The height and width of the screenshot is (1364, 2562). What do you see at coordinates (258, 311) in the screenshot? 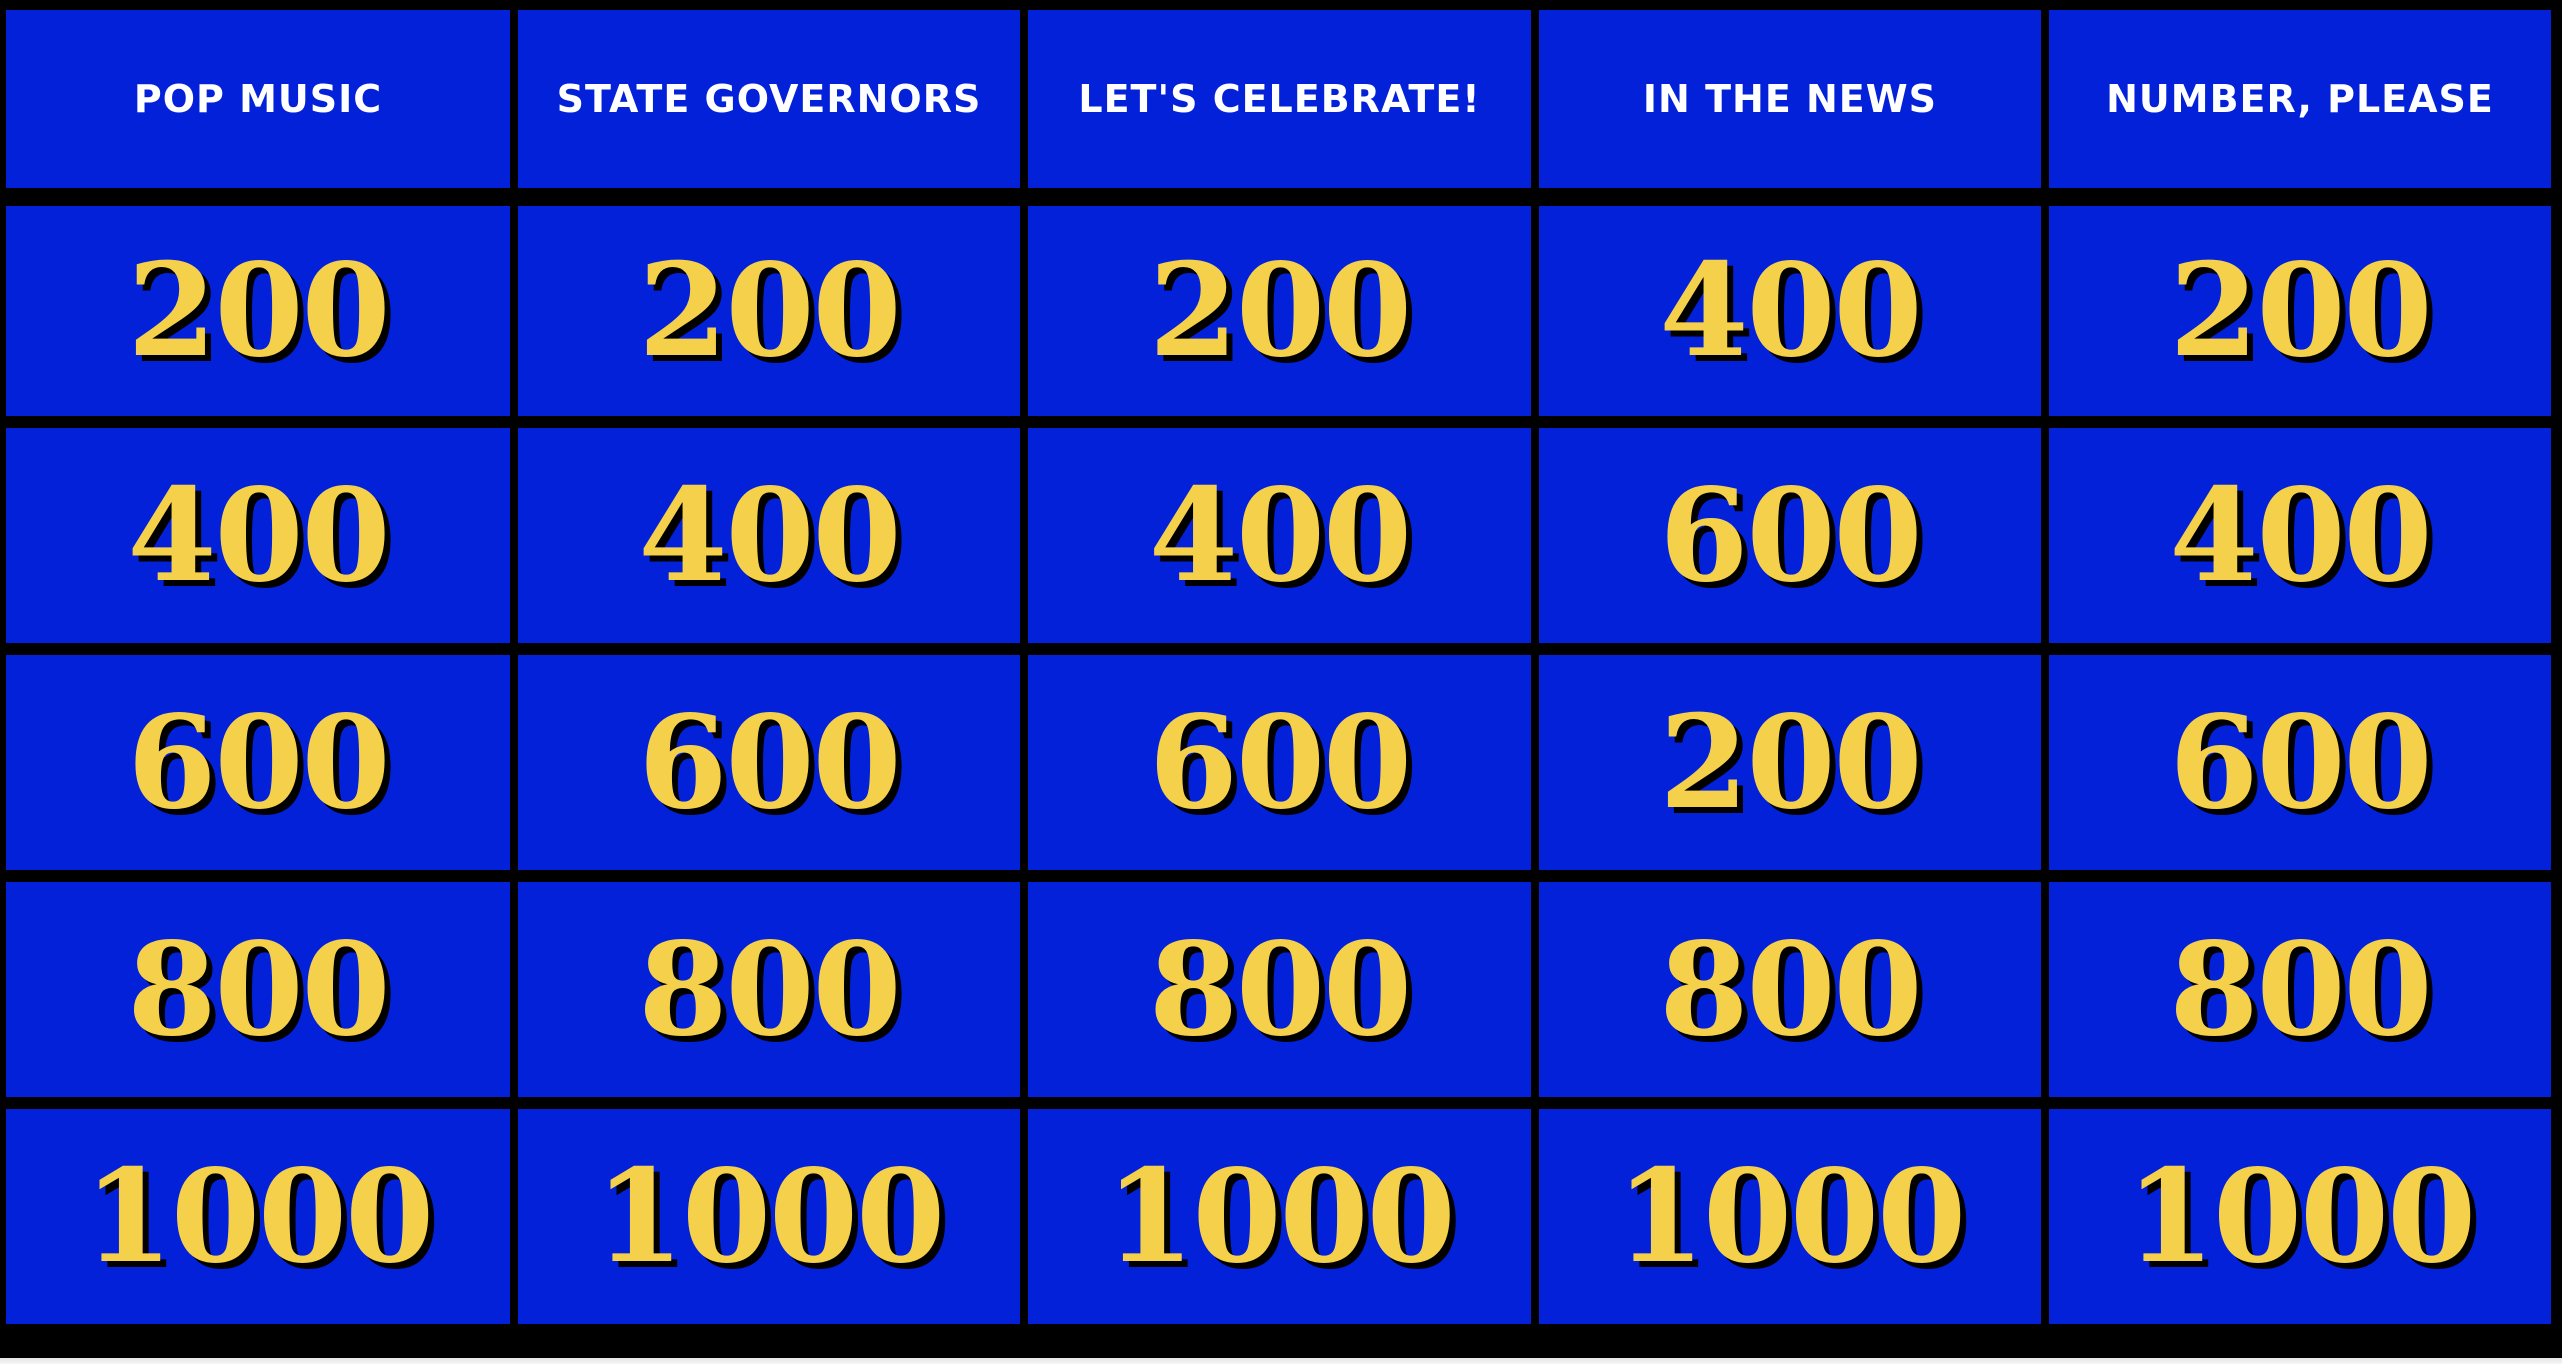
I see `clue-tile-pop-music-row1: 200` at bounding box center [258, 311].